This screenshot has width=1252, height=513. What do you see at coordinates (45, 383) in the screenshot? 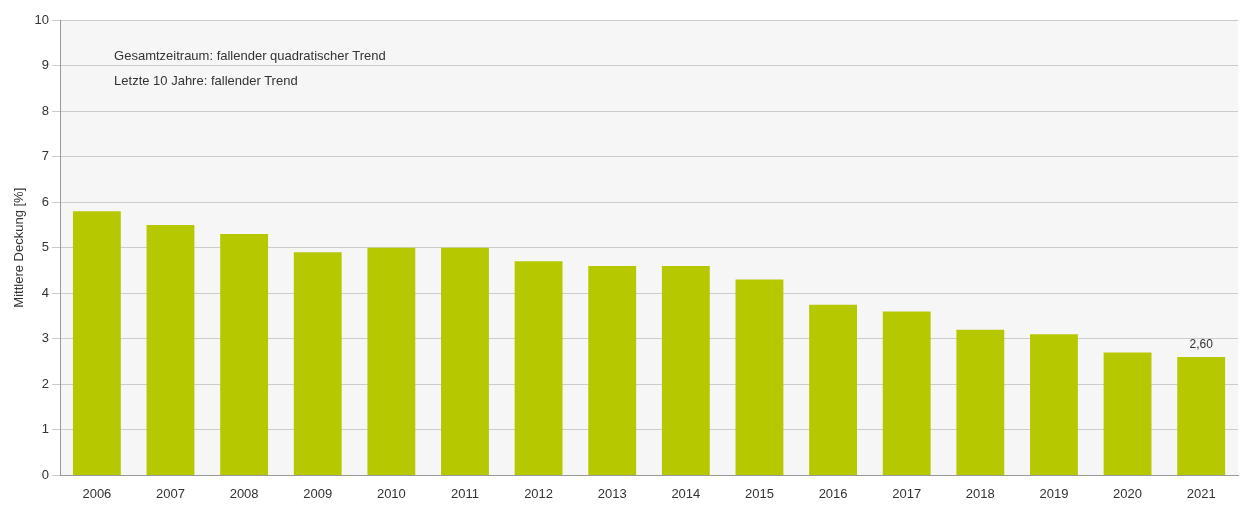
I see `y-tick-label: 2` at bounding box center [45, 383].